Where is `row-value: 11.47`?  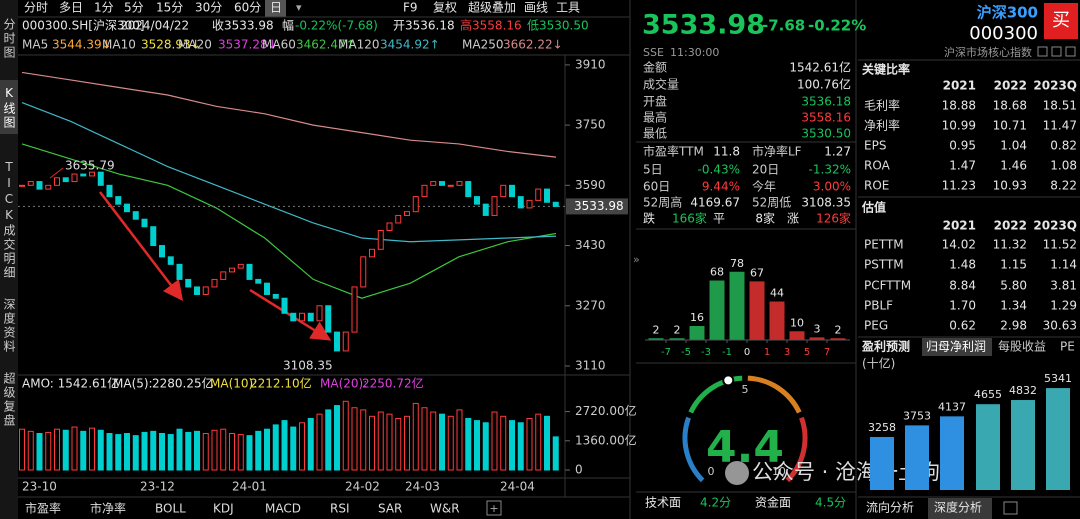 row-value: 11.47 is located at coordinates (1060, 126).